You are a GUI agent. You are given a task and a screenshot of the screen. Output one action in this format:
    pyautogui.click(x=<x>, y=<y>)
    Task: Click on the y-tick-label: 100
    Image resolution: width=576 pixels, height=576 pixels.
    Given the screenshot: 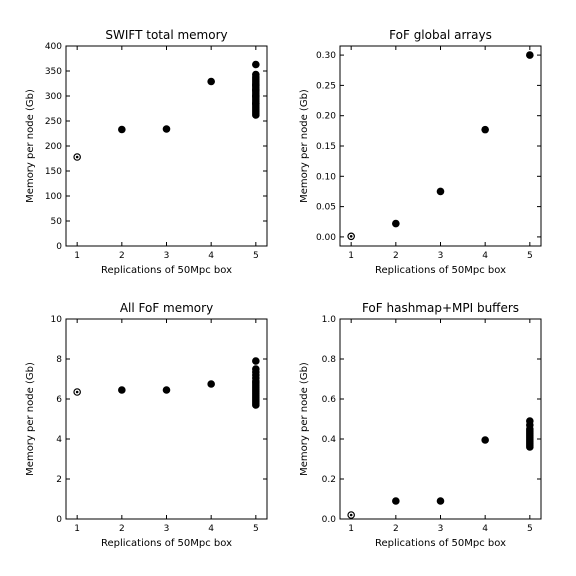 What is the action you would take?
    pyautogui.click(x=53, y=197)
    